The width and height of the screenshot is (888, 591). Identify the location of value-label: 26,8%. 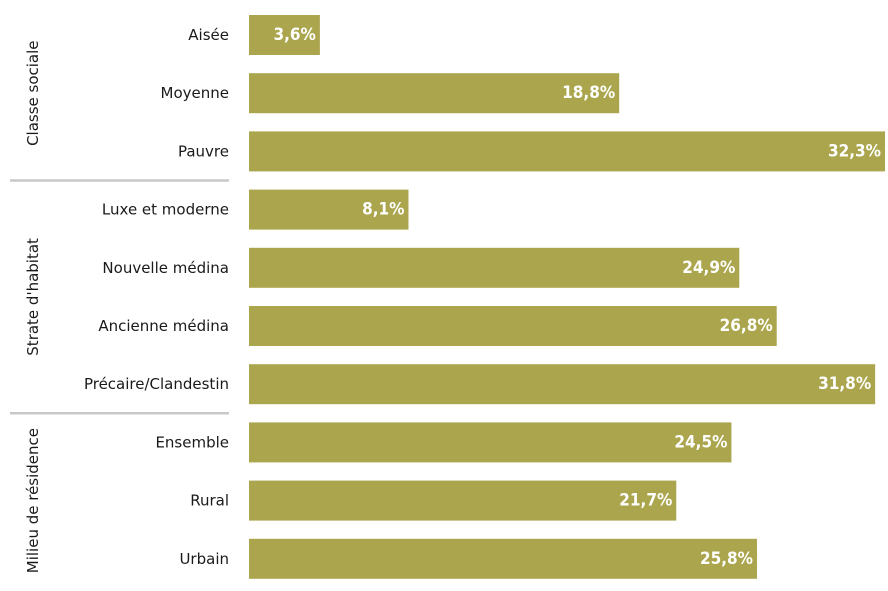
(746, 326).